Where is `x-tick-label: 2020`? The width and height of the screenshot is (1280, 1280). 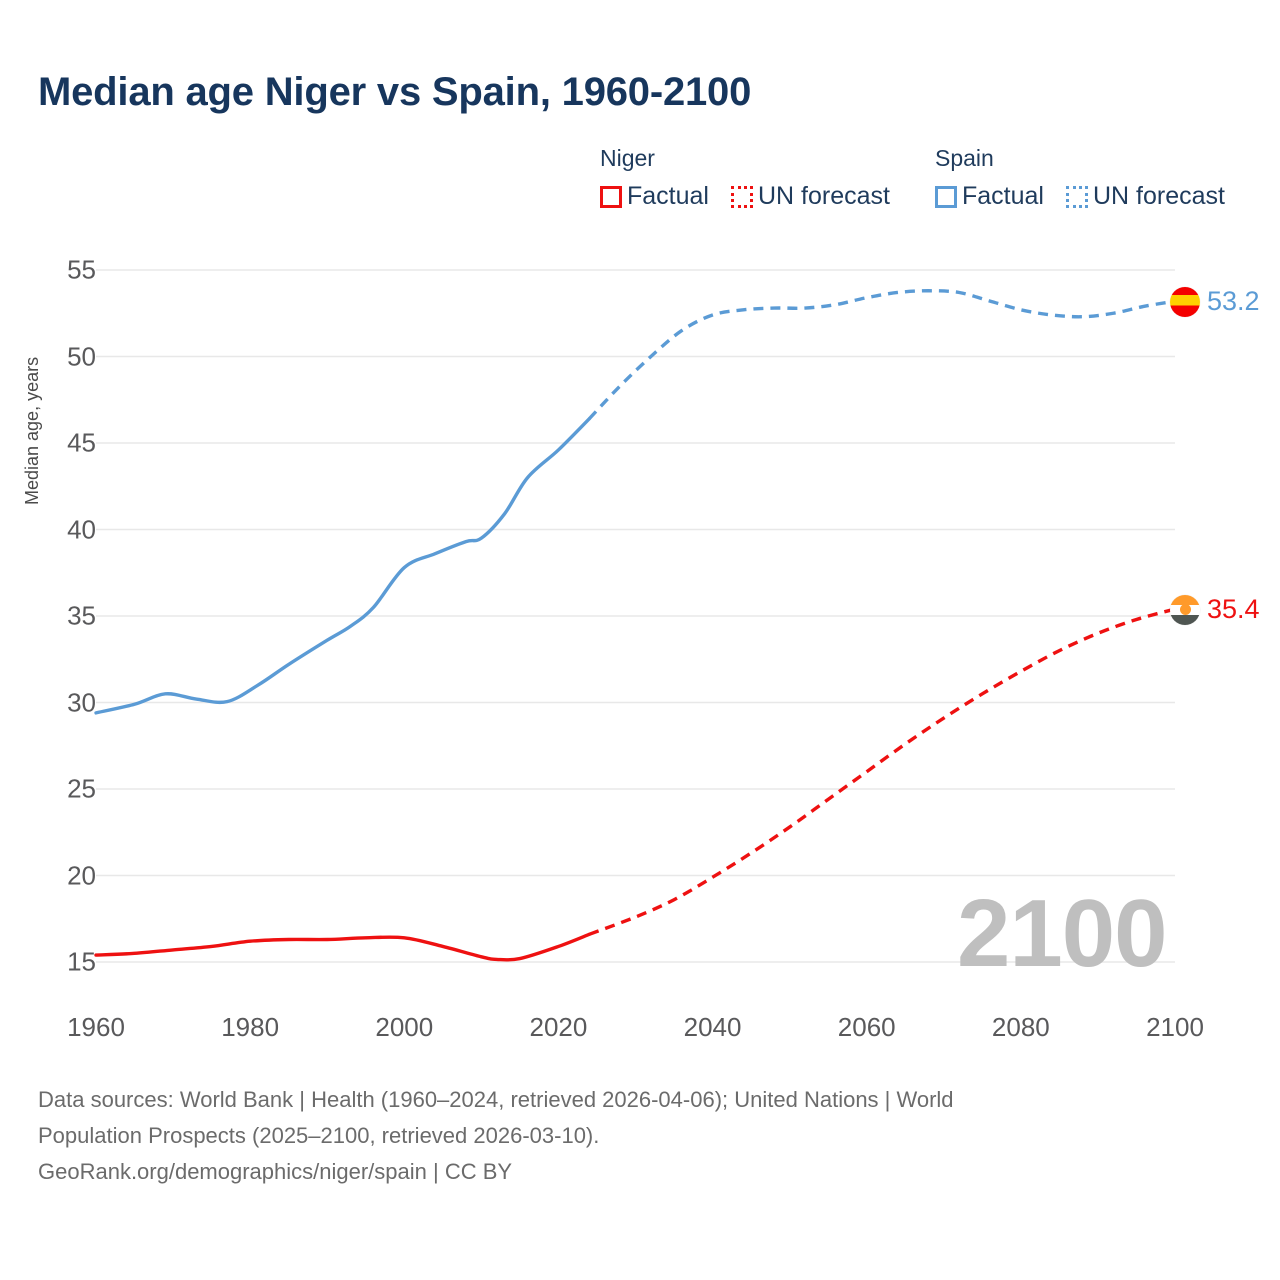
x-tick-label: 2020 is located at coordinates (558, 1027).